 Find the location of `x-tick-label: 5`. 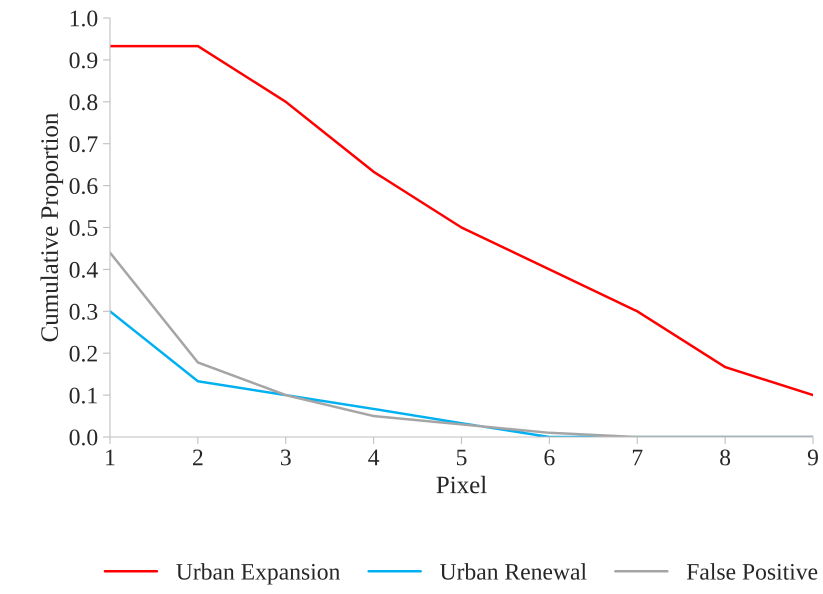

x-tick-label: 5 is located at coordinates (461, 458).